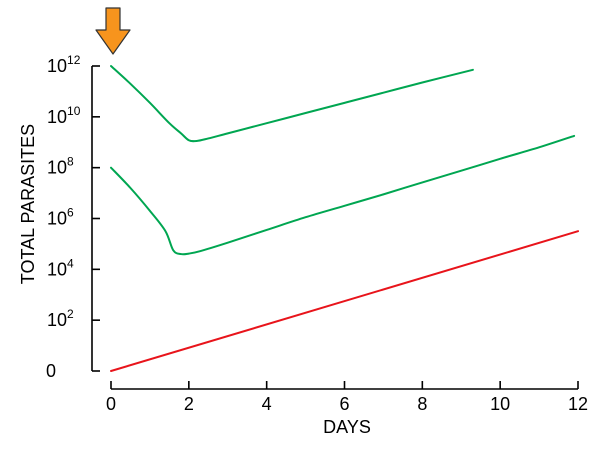 The height and width of the screenshot is (449, 600). What do you see at coordinates (500, 404) in the screenshot?
I see `x-tick-label: 10` at bounding box center [500, 404].